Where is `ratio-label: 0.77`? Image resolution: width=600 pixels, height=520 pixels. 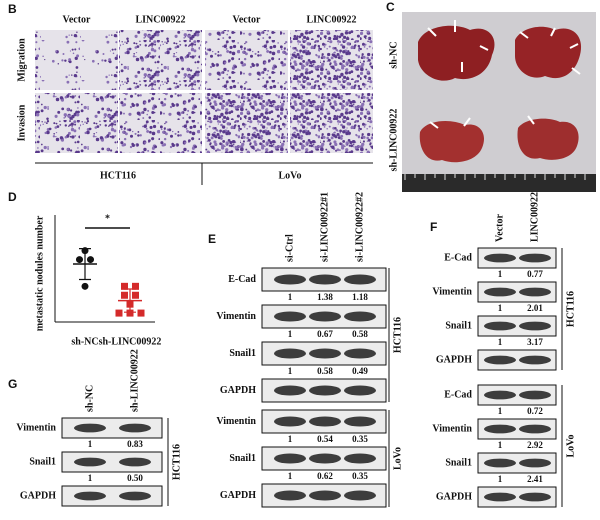 ratio-label: 0.77 is located at coordinates (535, 274).